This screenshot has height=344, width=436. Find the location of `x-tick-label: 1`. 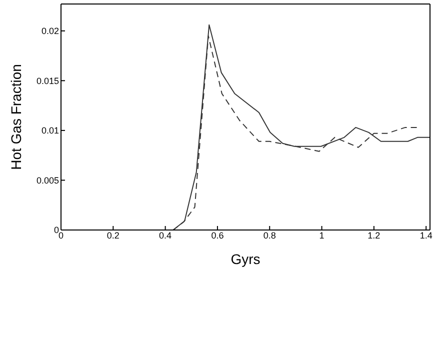

x-tick-label: 1 is located at coordinates (321, 235).